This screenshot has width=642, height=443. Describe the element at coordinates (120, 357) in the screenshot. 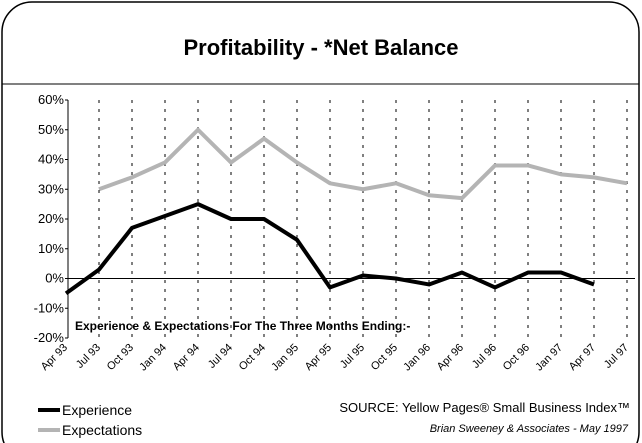

I see `x-tick-label: Oct 93` at that location.